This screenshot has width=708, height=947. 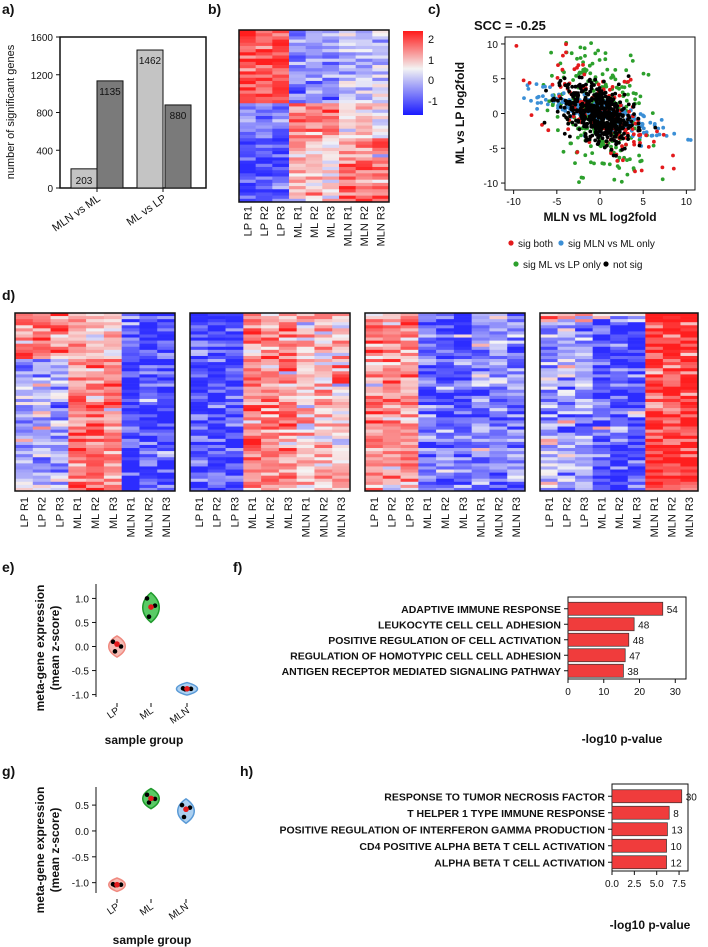 I want to click on panel-a-bar-label: 1135, so click(x=110, y=92).